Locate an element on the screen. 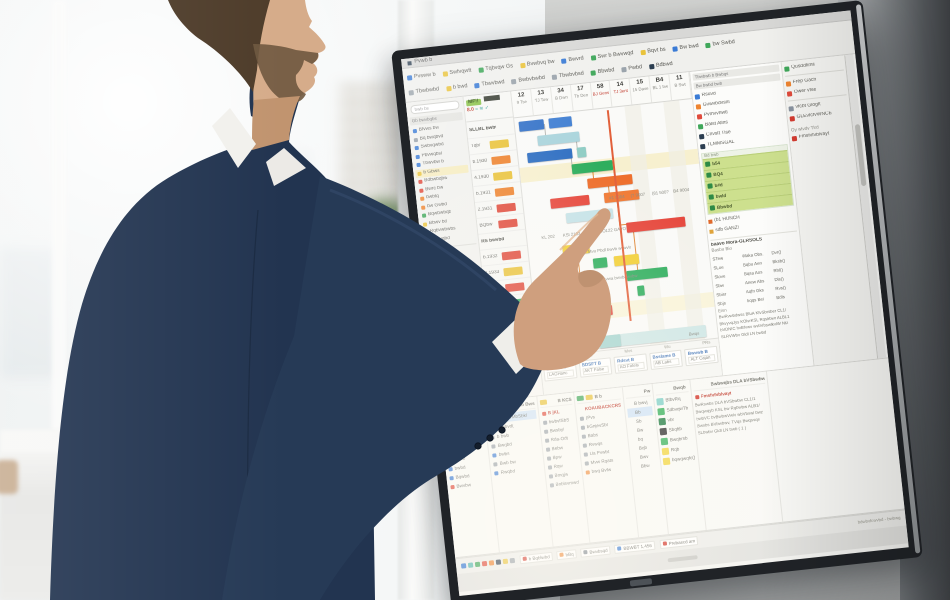 The height and width of the screenshot is (600, 950). shirt-collar is located at coordinates (234, 138).